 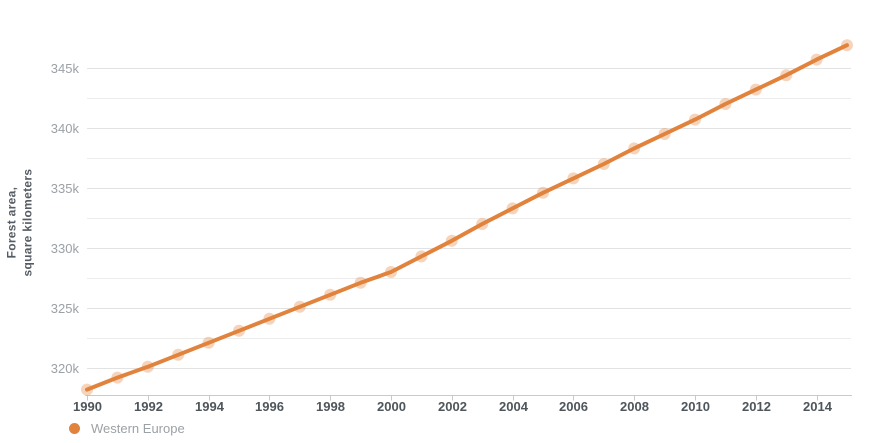 What do you see at coordinates (65, 68) in the screenshot?
I see `y-tick-label: 345k` at bounding box center [65, 68].